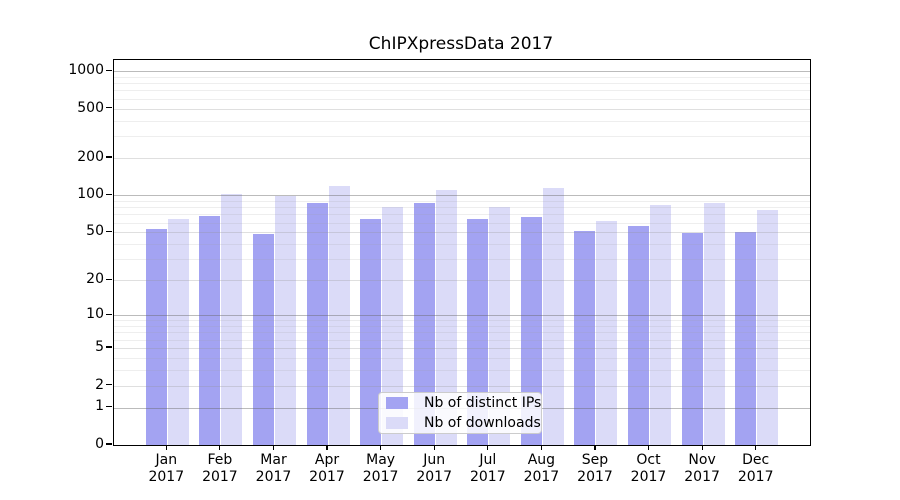 Image resolution: width=900 pixels, height=500 pixels. I want to click on x-tick-label-oct: Oct 2017, so click(648, 468).